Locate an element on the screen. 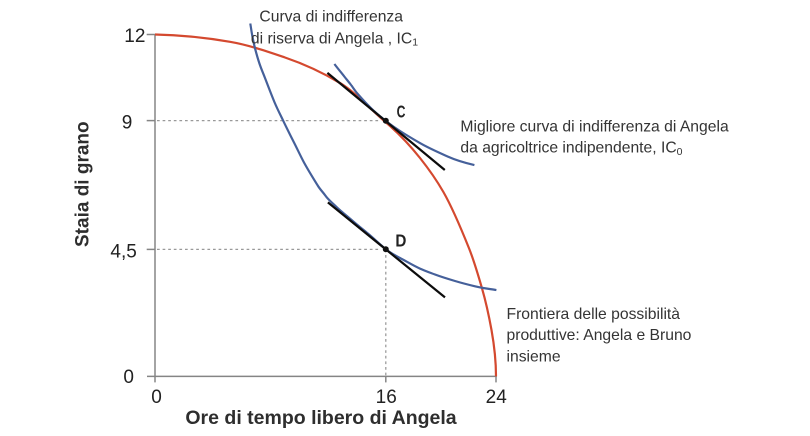 This screenshot has height=436, width=810. svg-text:da agricoltrice indipendente,: da agricoltrice indipendente, IC0 is located at coordinates (571, 149).